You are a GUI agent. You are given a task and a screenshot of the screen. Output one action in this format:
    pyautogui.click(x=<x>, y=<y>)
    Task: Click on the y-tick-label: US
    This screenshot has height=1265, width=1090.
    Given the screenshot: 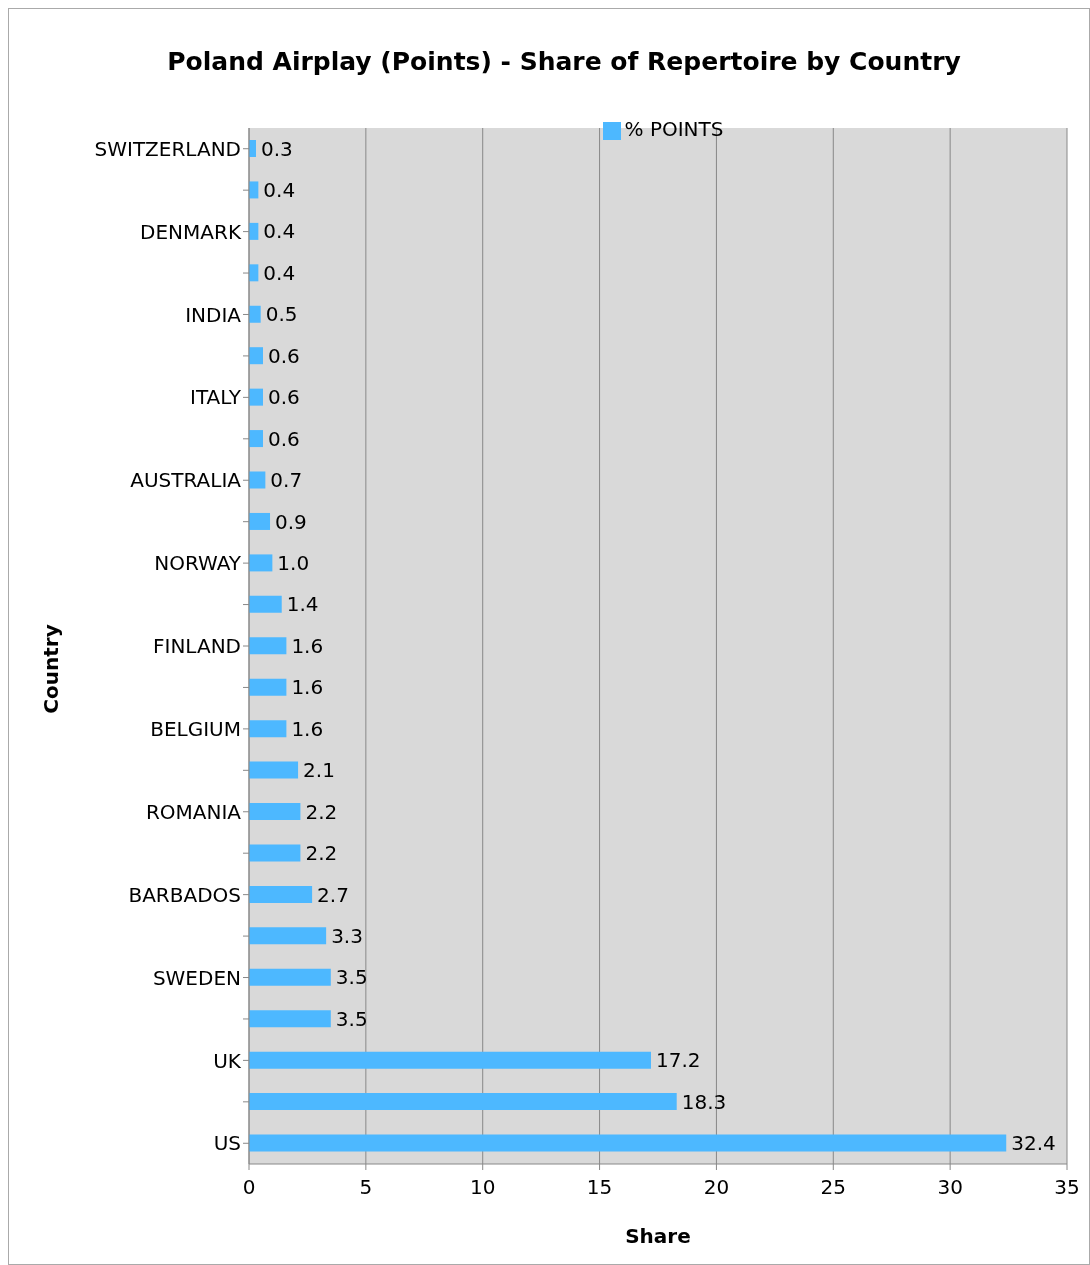 What is the action you would take?
    pyautogui.click(x=227, y=1143)
    